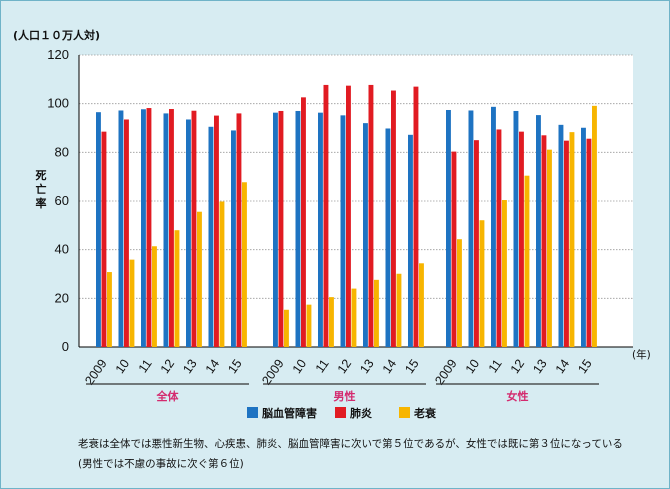  I want to click on legend-swatch-老衰, so click(404, 412).